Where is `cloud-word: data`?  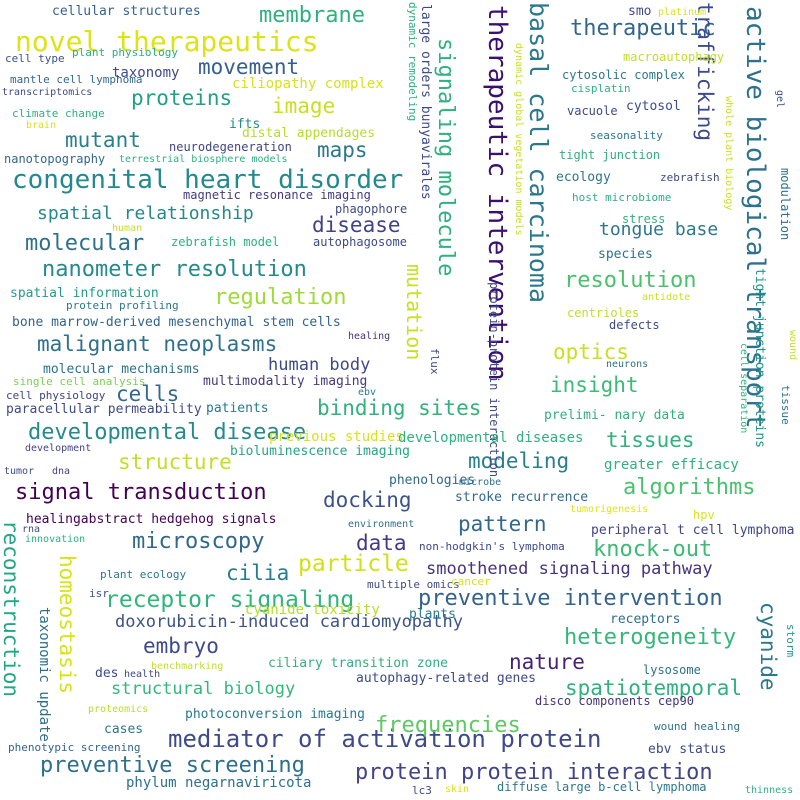
cloud-word: data is located at coordinates (381, 543).